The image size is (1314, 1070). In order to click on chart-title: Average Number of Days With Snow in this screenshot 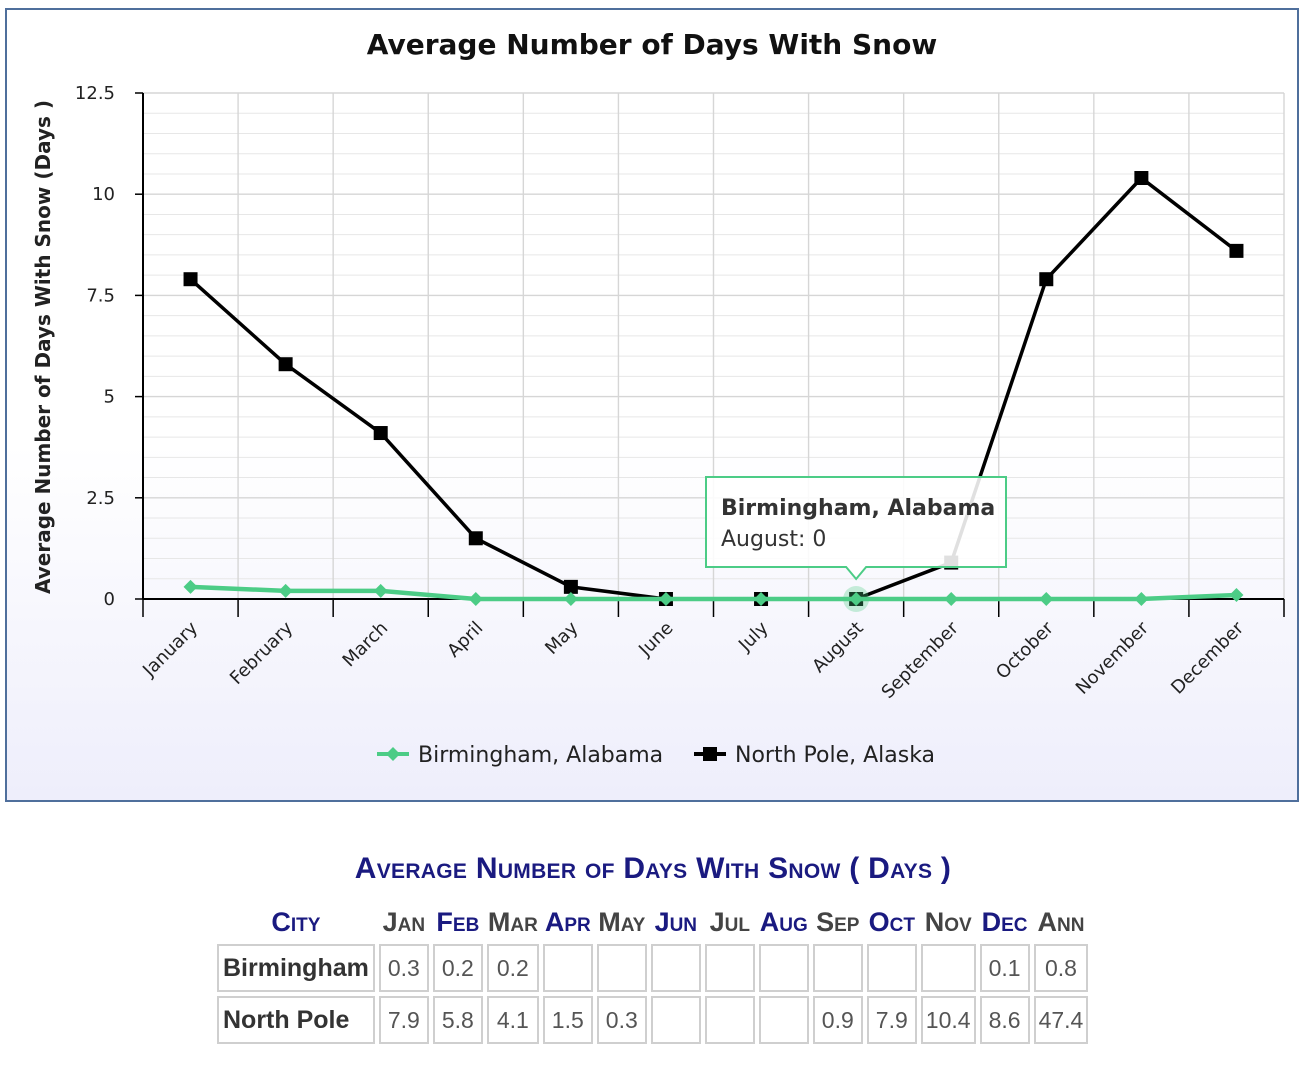, I will do `click(652, 44)`.